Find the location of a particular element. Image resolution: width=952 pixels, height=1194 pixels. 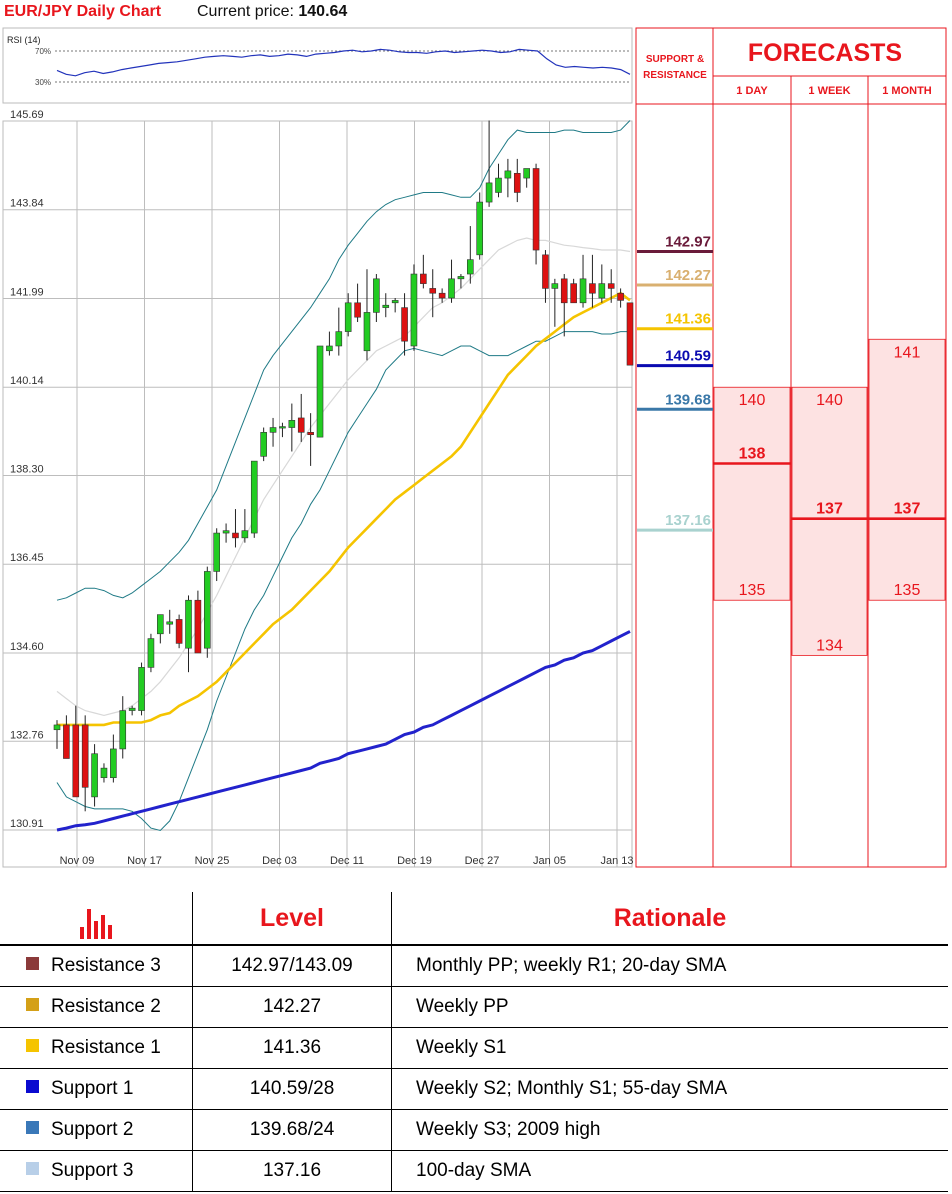

level-name: Resistance 1 is located at coordinates (106, 1047).